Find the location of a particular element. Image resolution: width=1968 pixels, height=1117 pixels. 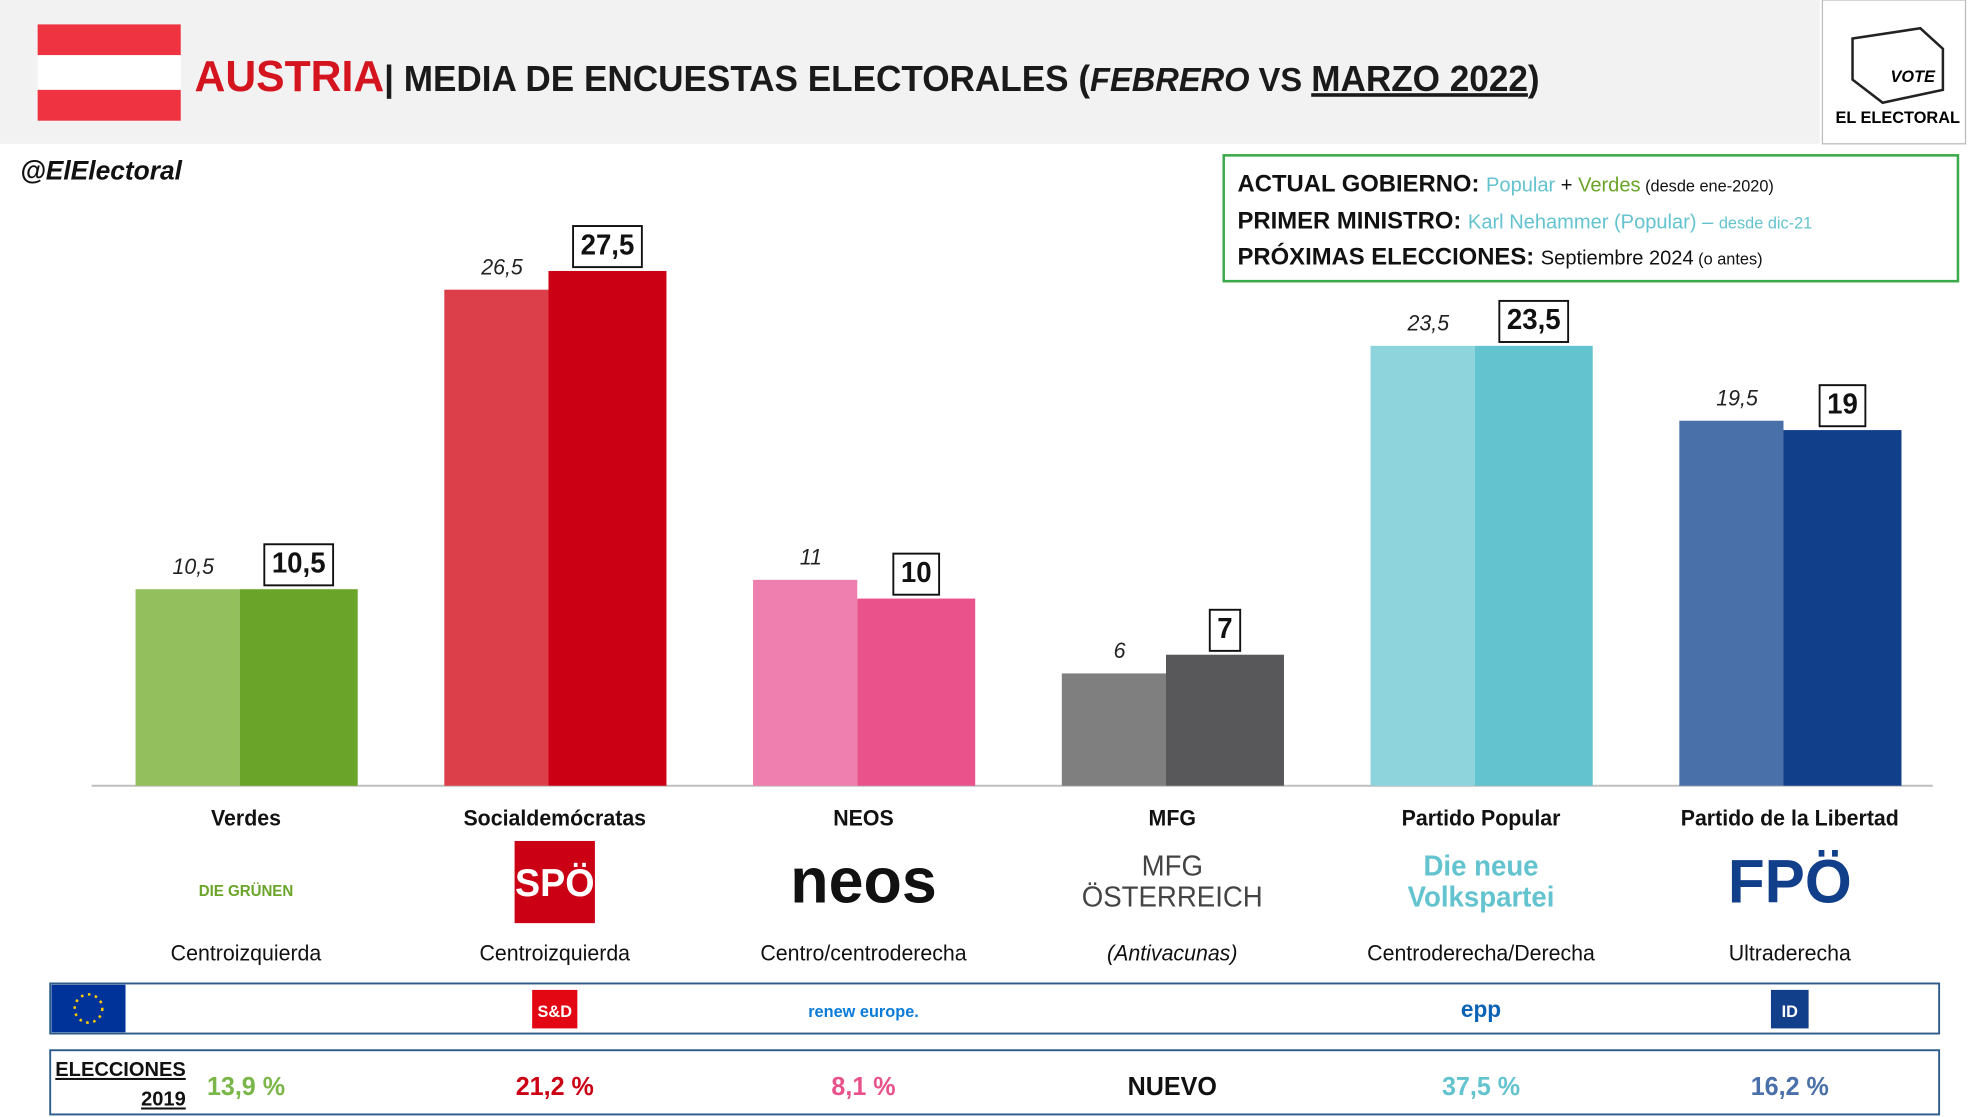

ideology: Centroderecha/Derecha is located at coordinates (1481, 952).